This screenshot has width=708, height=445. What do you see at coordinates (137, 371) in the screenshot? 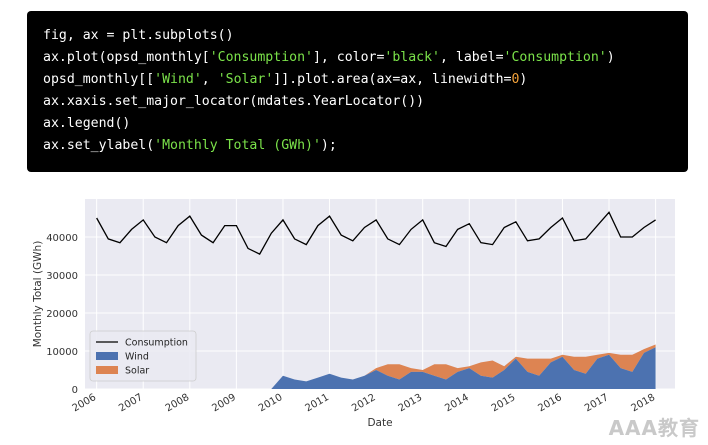
I see `legend-label: Solar` at bounding box center [137, 371].